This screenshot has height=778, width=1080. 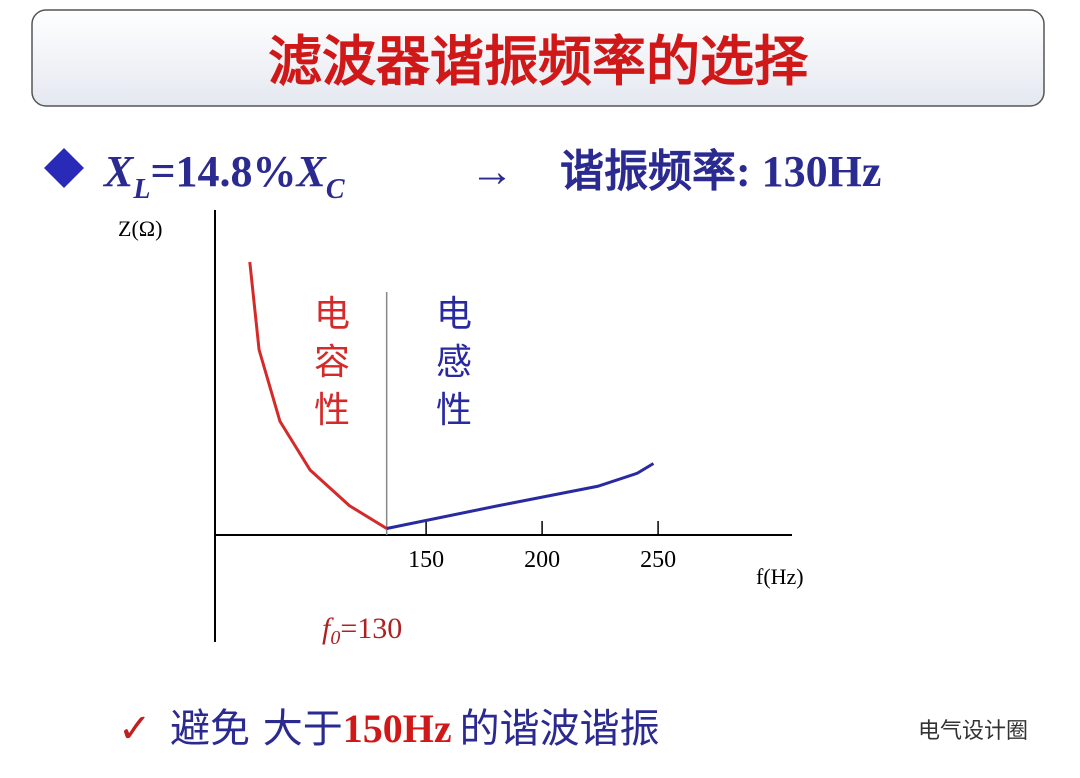 I want to click on x-axis-label: f(Hz), so click(x=780, y=576).